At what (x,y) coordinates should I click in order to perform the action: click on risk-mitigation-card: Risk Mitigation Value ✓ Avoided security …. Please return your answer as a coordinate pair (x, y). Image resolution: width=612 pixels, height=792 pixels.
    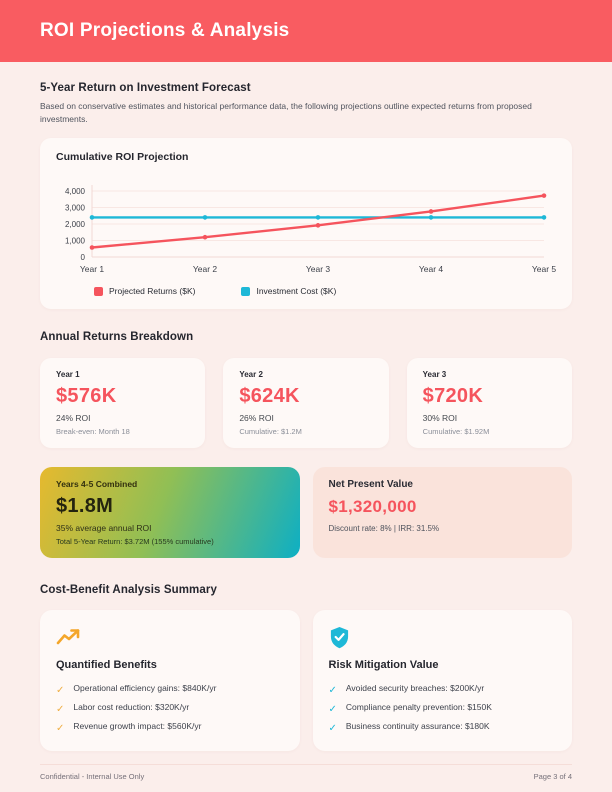
    Looking at the image, I should click on (442, 681).